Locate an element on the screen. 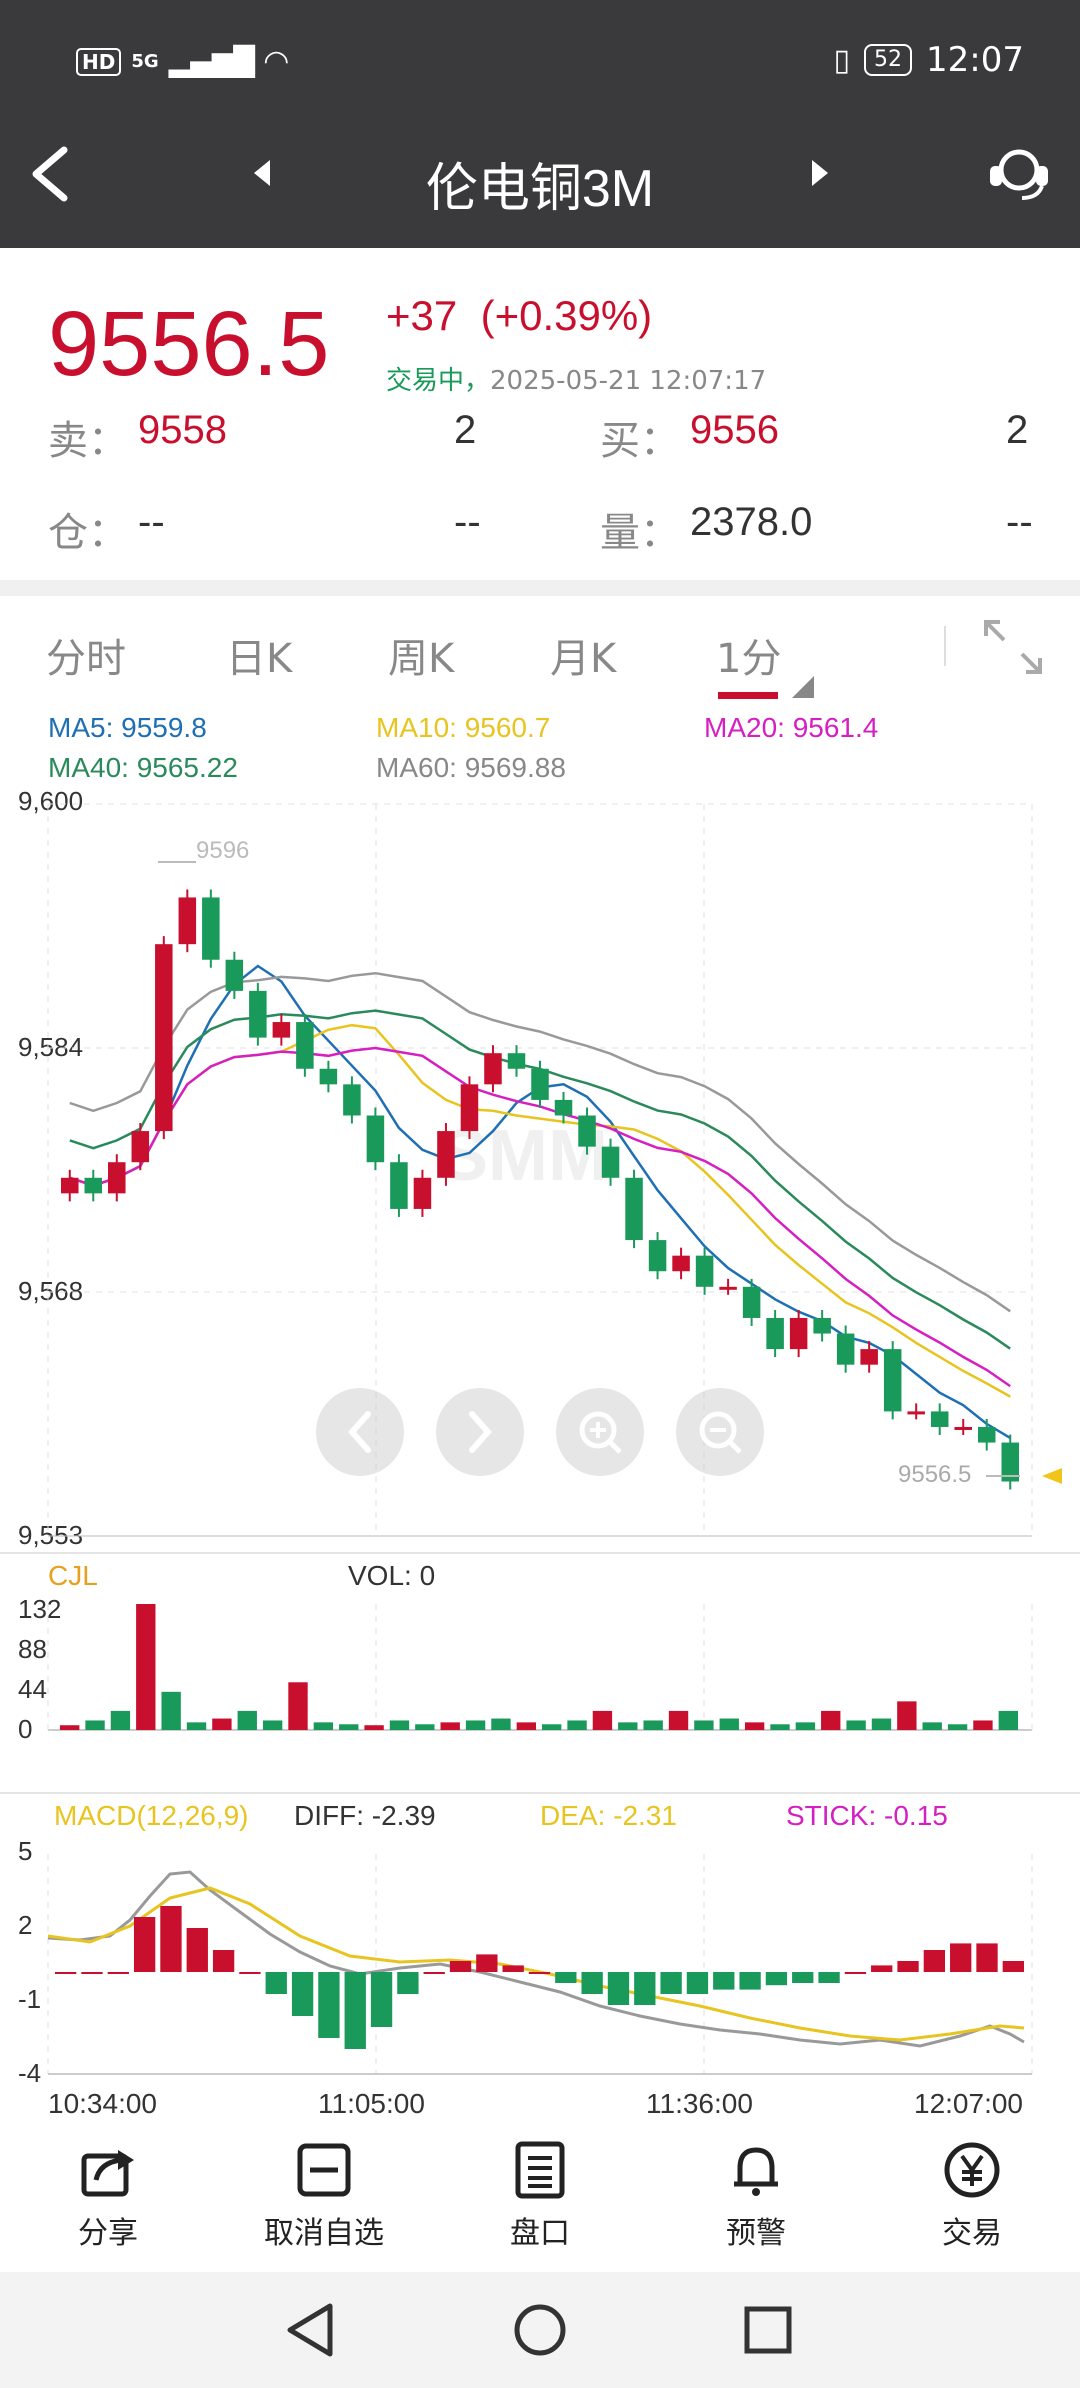 Image resolution: width=1080 pixels, height=2388 pixels. last-price-pointer is located at coordinates (1052, 1476).